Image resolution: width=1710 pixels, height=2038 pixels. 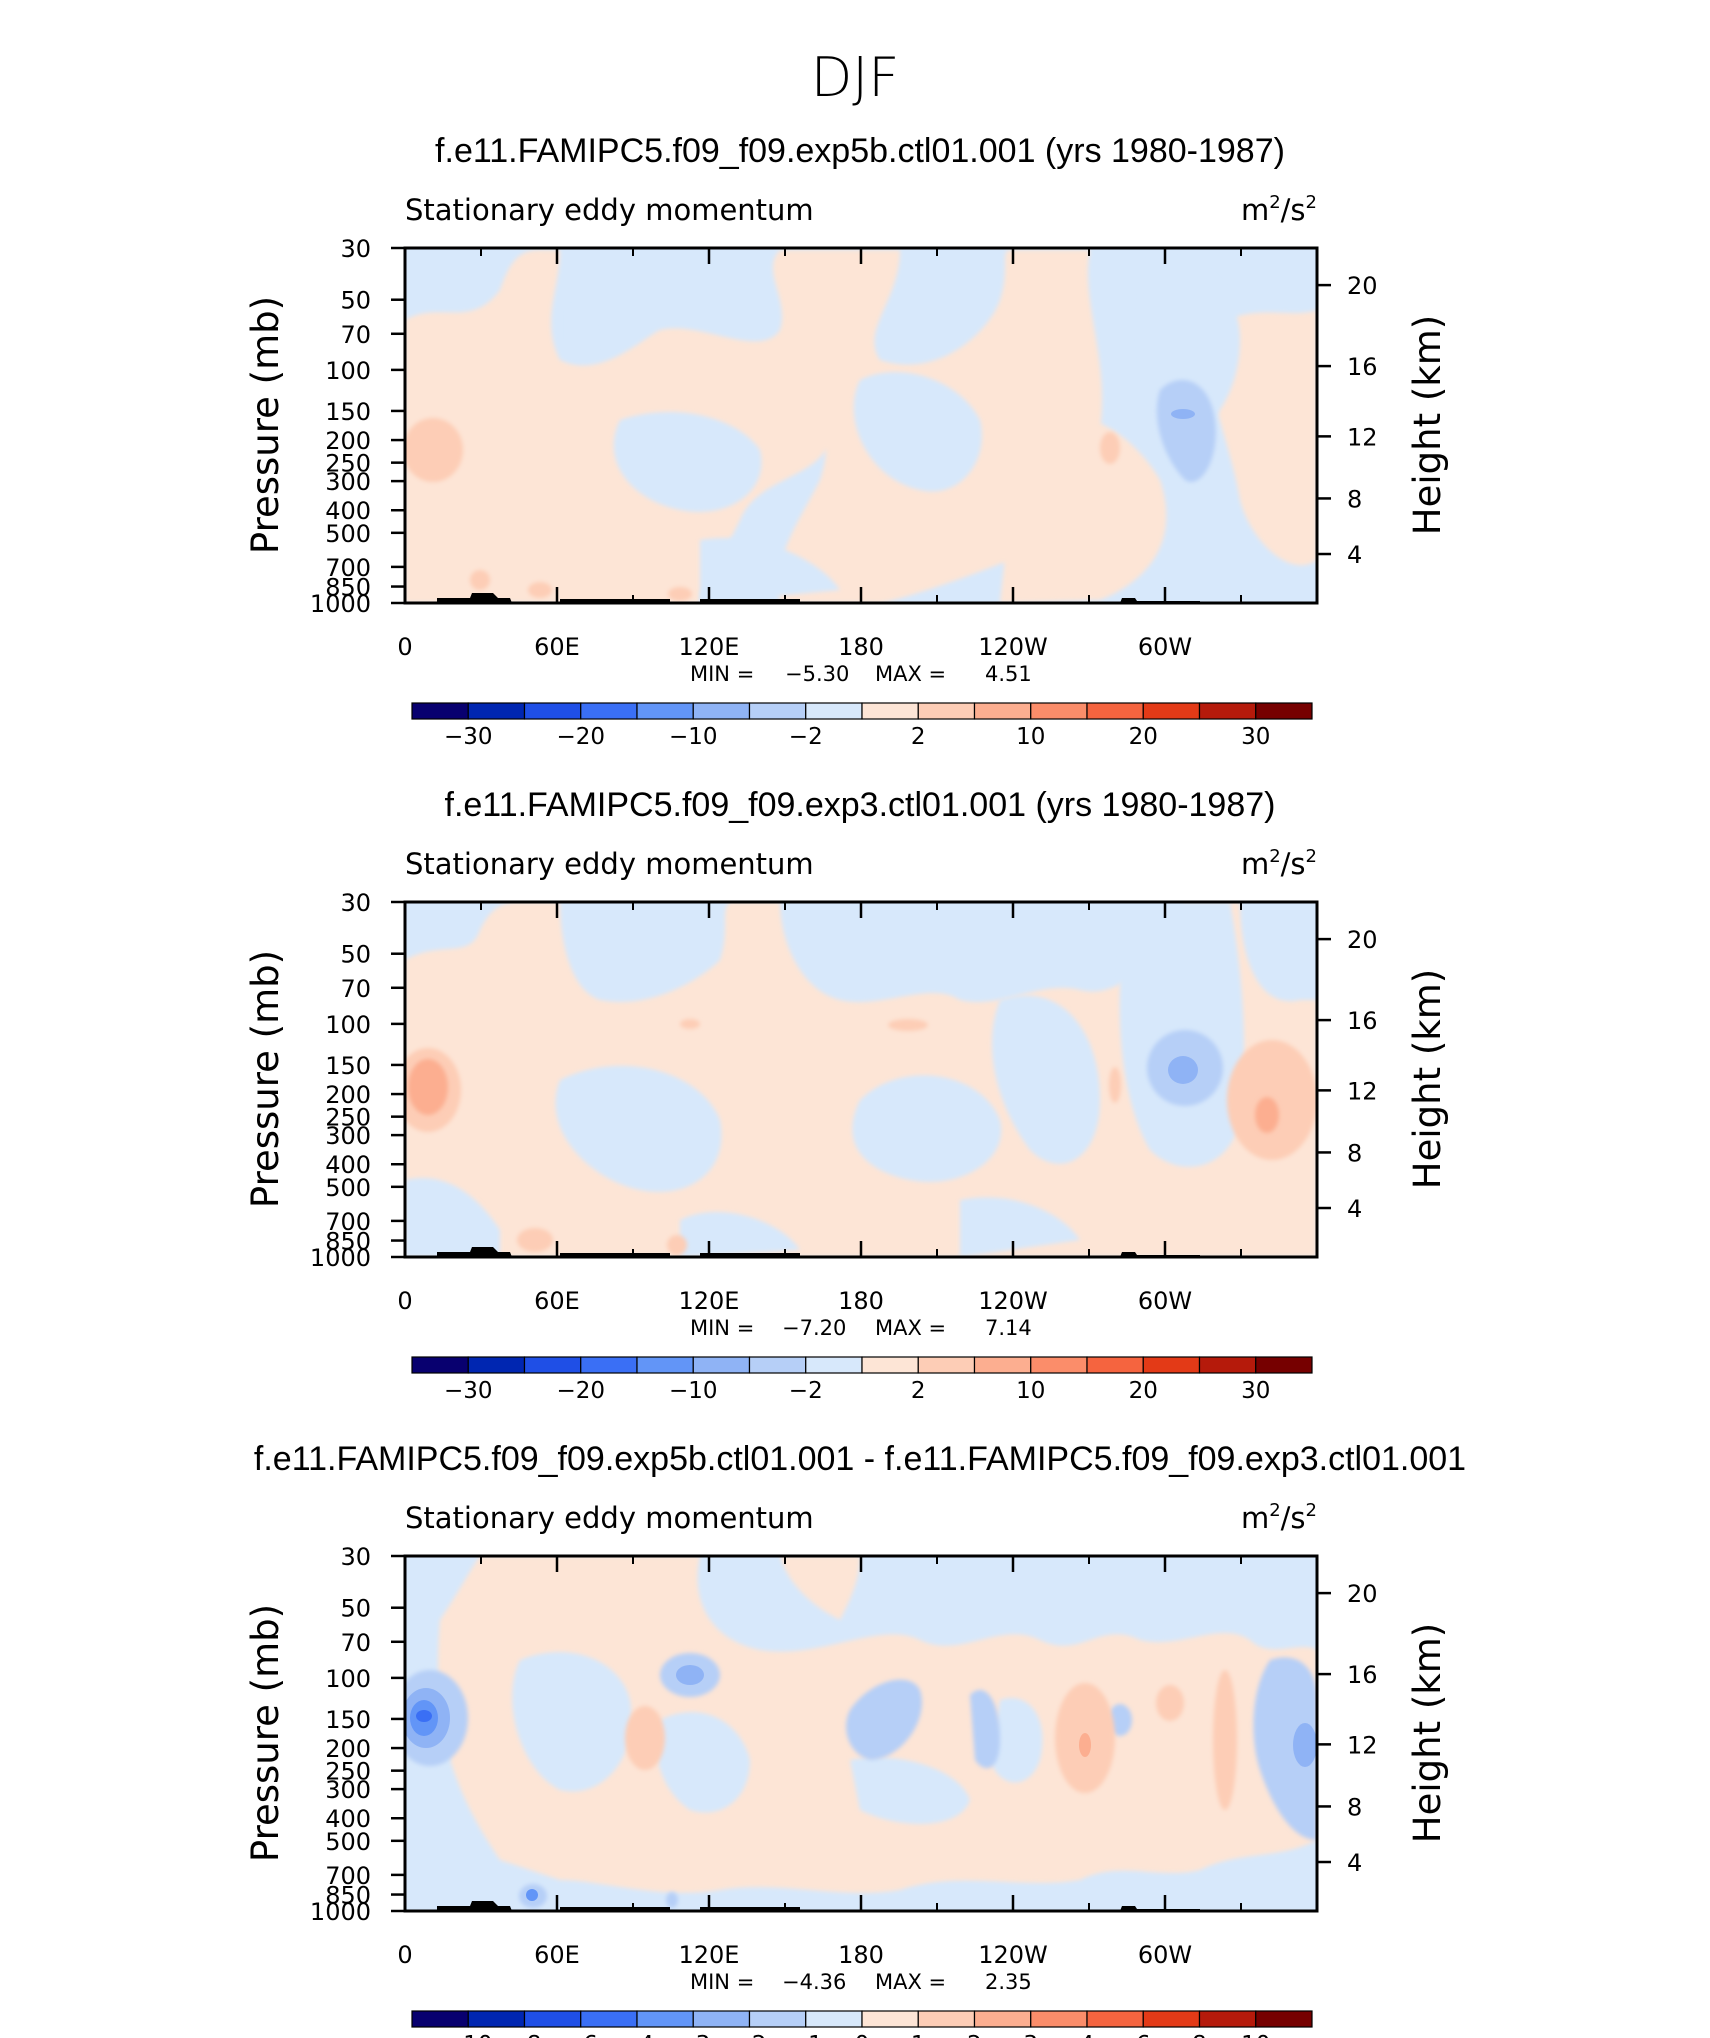 What do you see at coordinates (1199, 2035) in the screenshot?
I see `colorbar-label: 8` at bounding box center [1199, 2035].